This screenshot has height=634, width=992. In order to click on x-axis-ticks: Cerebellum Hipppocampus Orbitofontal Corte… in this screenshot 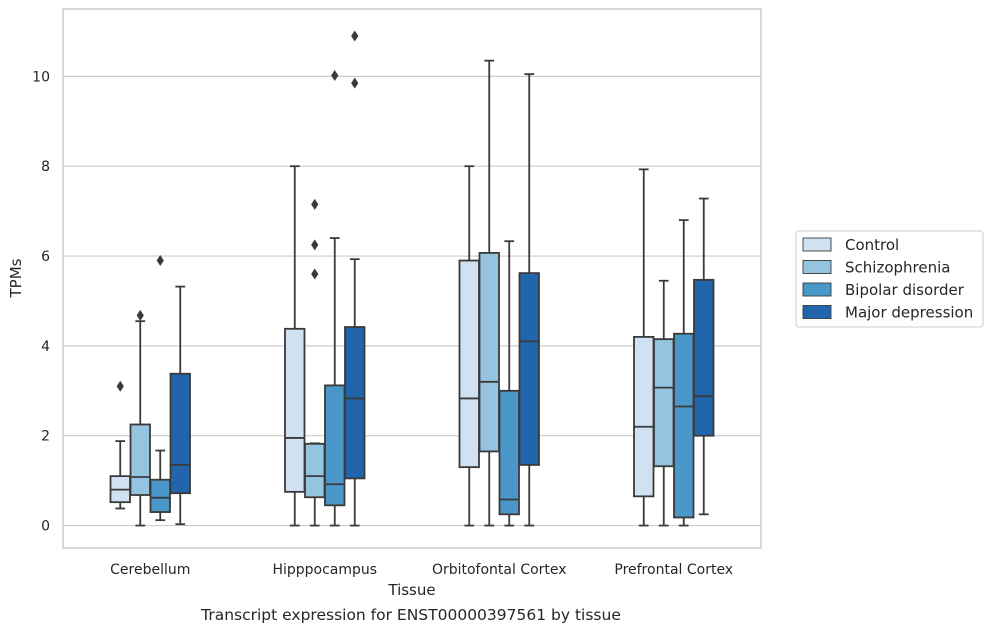, I will do `click(421, 570)`.